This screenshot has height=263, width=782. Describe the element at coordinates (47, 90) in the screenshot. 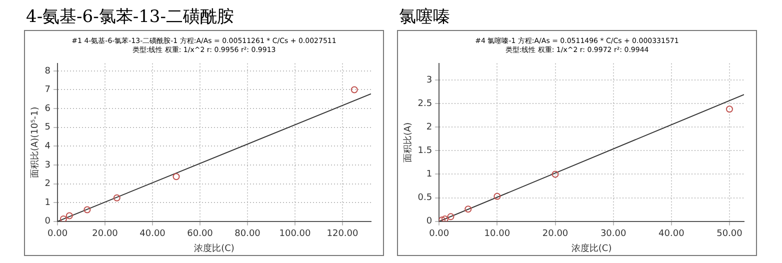

I see `y-tick-label: 7` at that location.